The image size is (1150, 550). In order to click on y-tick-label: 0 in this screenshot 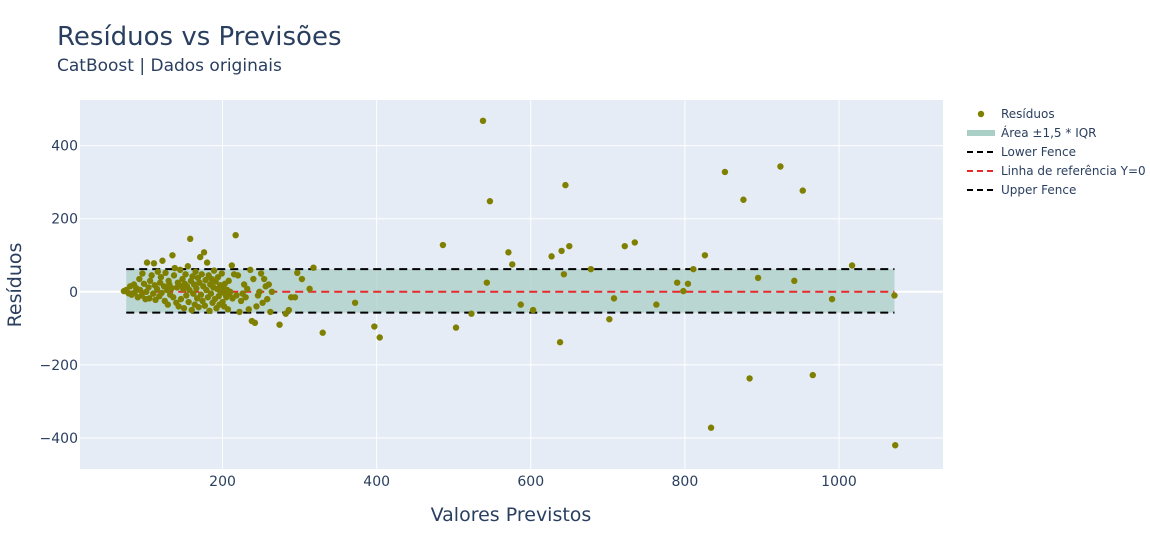, I will do `click(73, 293)`.